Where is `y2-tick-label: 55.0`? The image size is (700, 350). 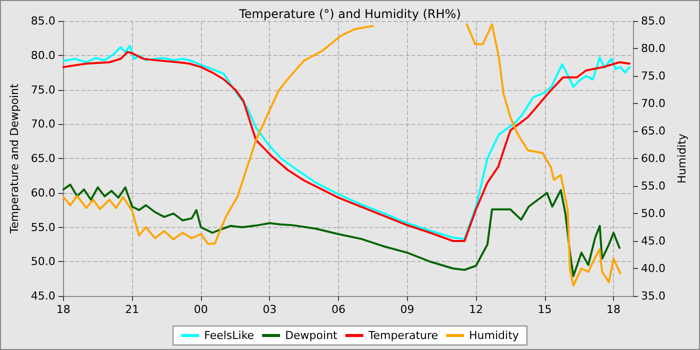
y2-tick-label: 55.0 is located at coordinates (653, 186).